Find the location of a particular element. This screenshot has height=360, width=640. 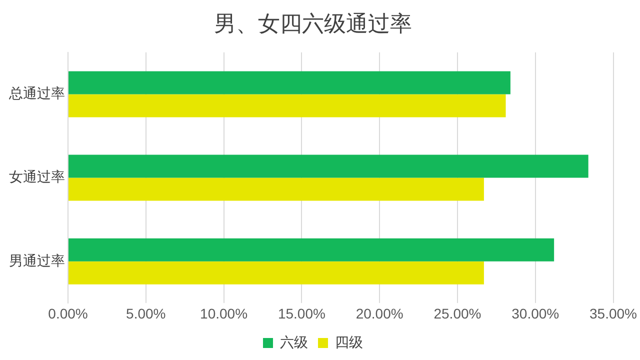

x-tick-label: 0.00% is located at coordinates (68, 313).